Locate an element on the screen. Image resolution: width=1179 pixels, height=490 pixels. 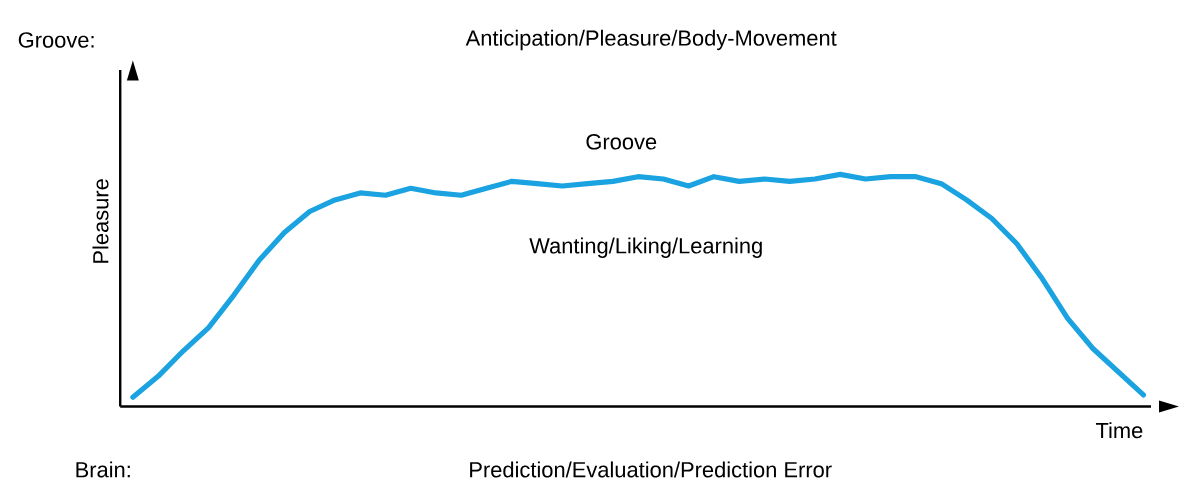
chart-title: Anticipation/Pleasure/Body-Movement is located at coordinates (651, 39).